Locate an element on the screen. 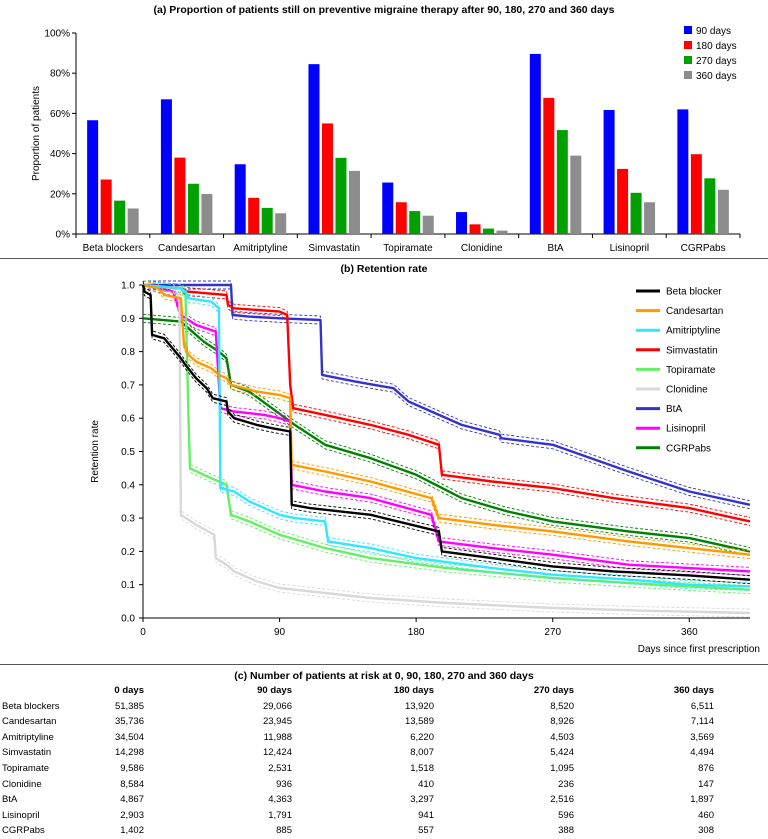 Image resolution: width=768 pixels, height=839 pixels. legend-label: Amitriptyline is located at coordinates (693, 331).